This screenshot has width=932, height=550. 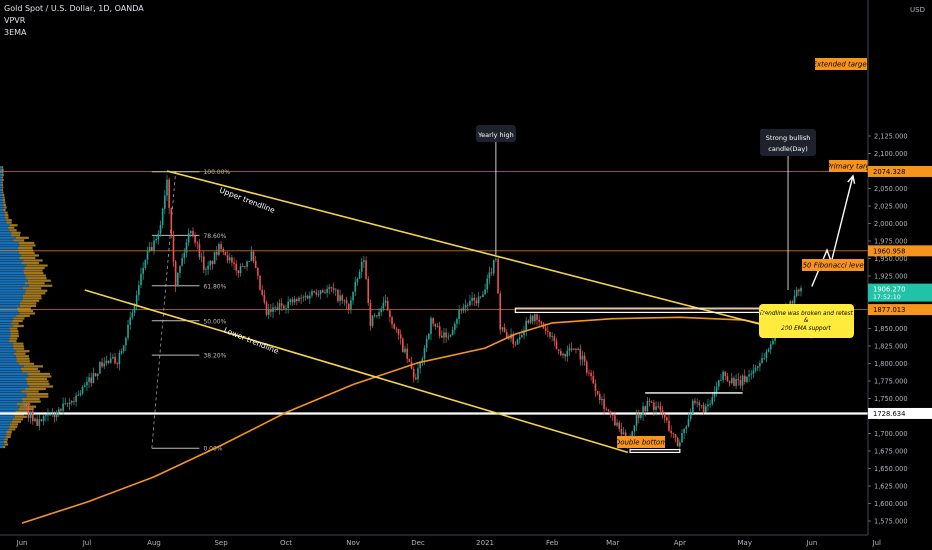 I want to click on strong-bullish-label-1: Strong bullish, so click(x=788, y=138).